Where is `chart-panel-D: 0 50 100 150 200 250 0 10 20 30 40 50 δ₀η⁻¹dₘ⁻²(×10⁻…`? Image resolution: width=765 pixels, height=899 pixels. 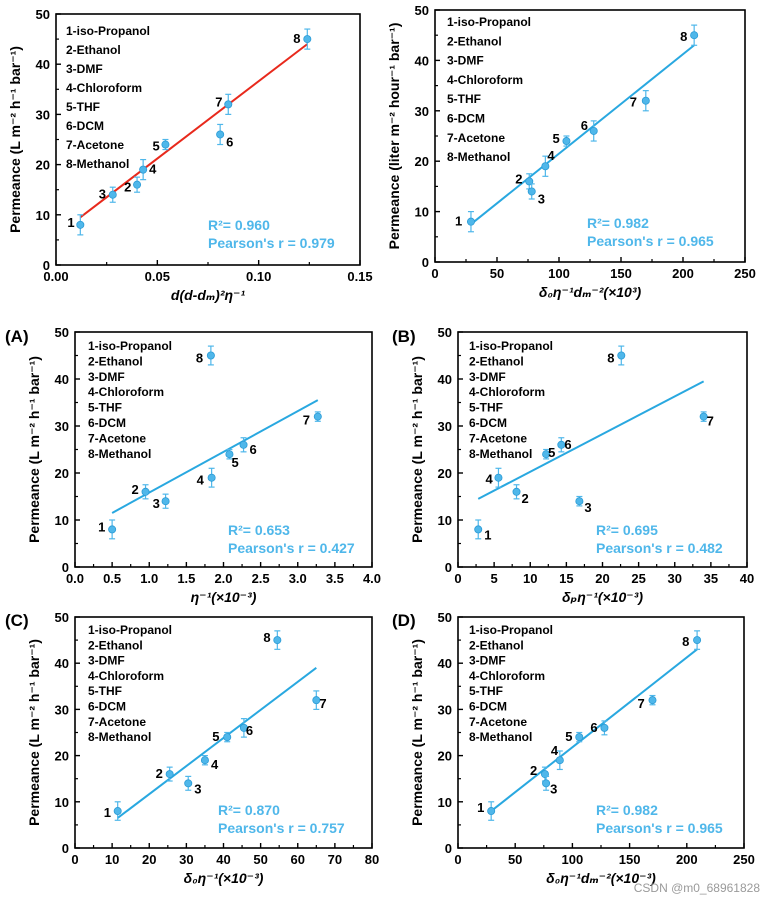
chart-panel-D: 0 50 100 150 200 250 0 10 20 30 40 50 δ₀η⁻¹dₘ⁻²(×10⁻… is located at coordinates (573, 748).